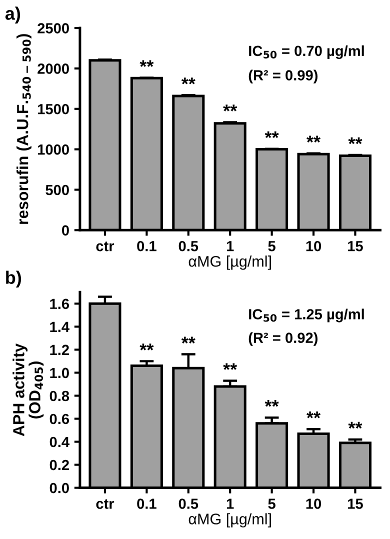 The image size is (390, 539). What do you see at coordinates (283, 77) in the screenshot?
I see `annotation: (R² = 0.99)` at bounding box center [283, 77].